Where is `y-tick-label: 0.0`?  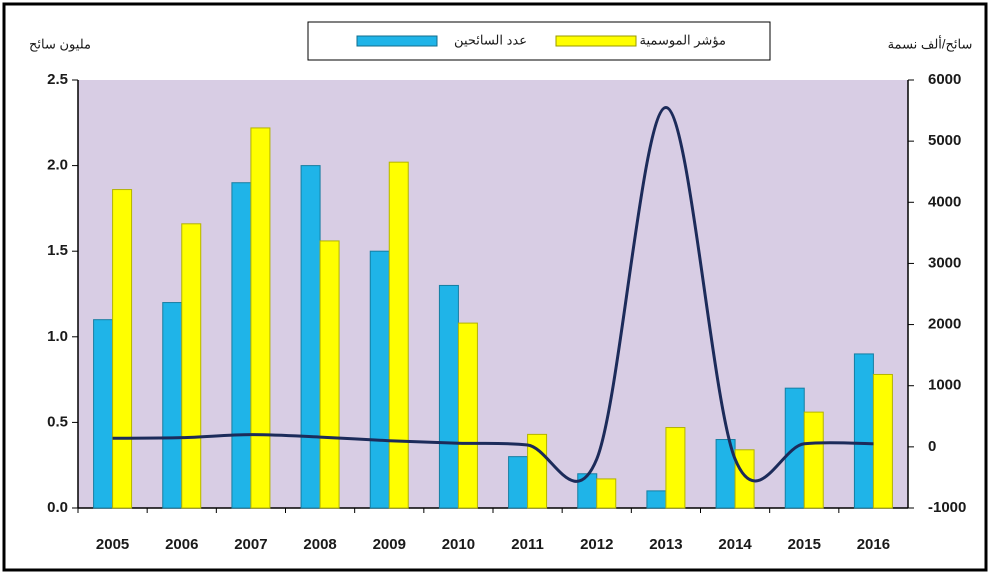 y-tick-label: 0.0 is located at coordinates (57, 507).